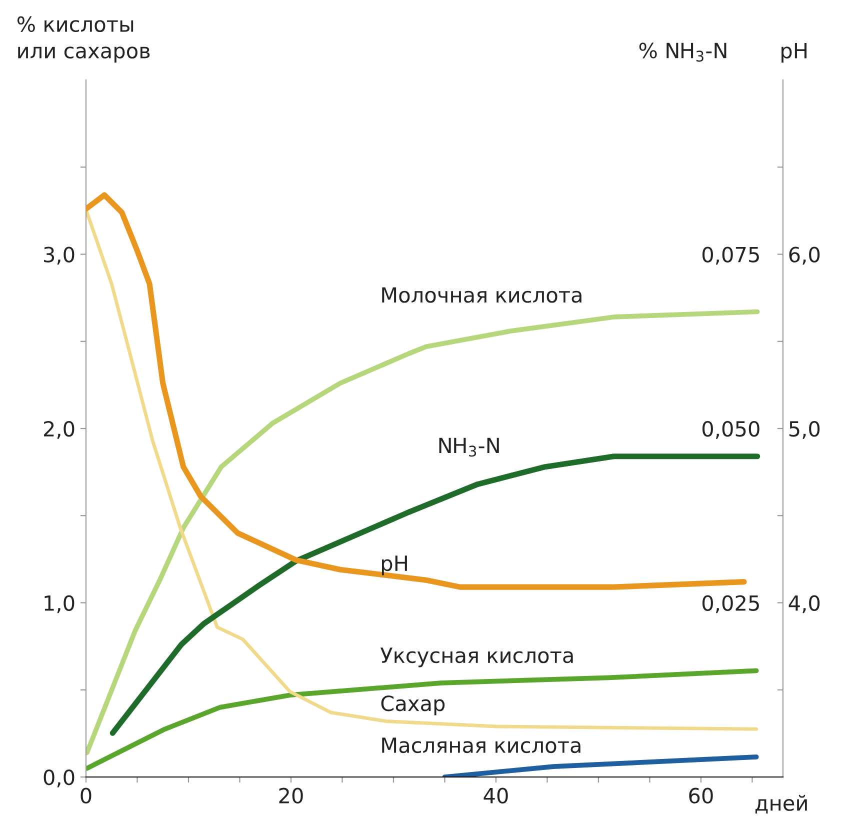 This screenshot has height=823, width=848. Describe the element at coordinates (413, 705) in the screenshot. I see `series-label: Сахар` at that location.